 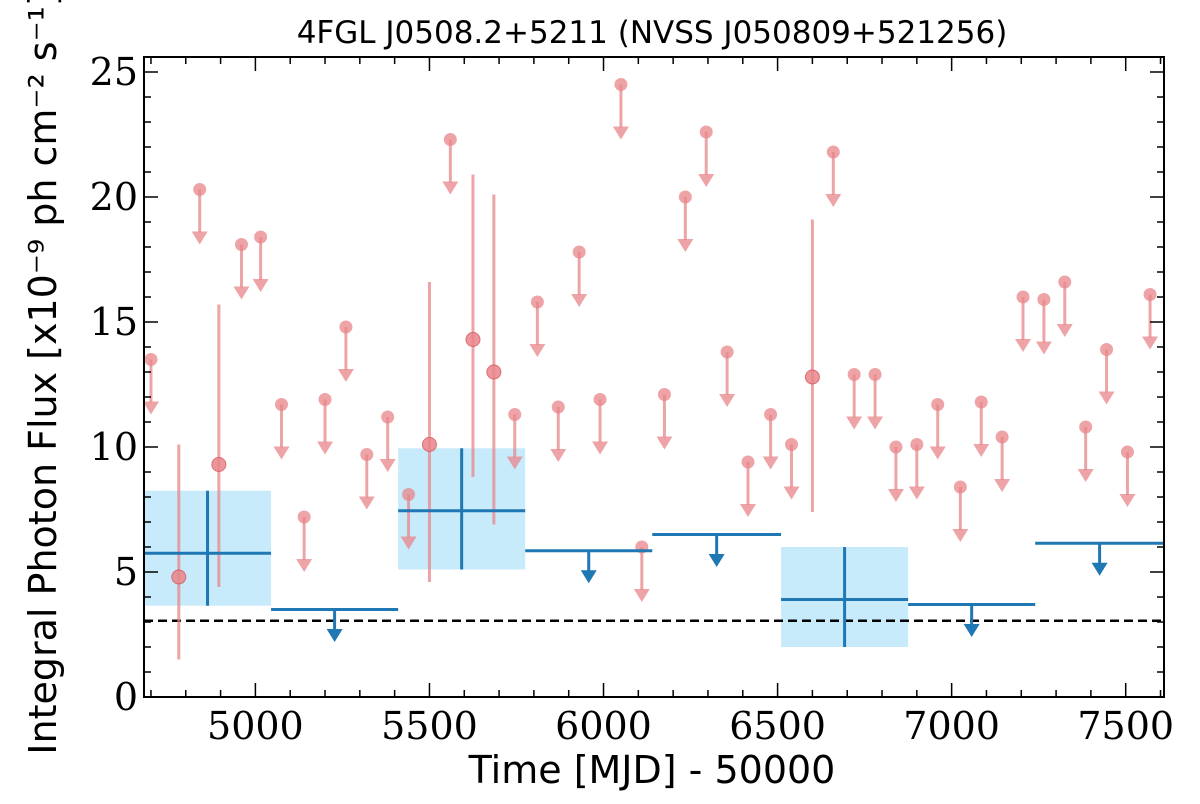 I want to click on x-tick-label: 5500, so click(x=429, y=726).